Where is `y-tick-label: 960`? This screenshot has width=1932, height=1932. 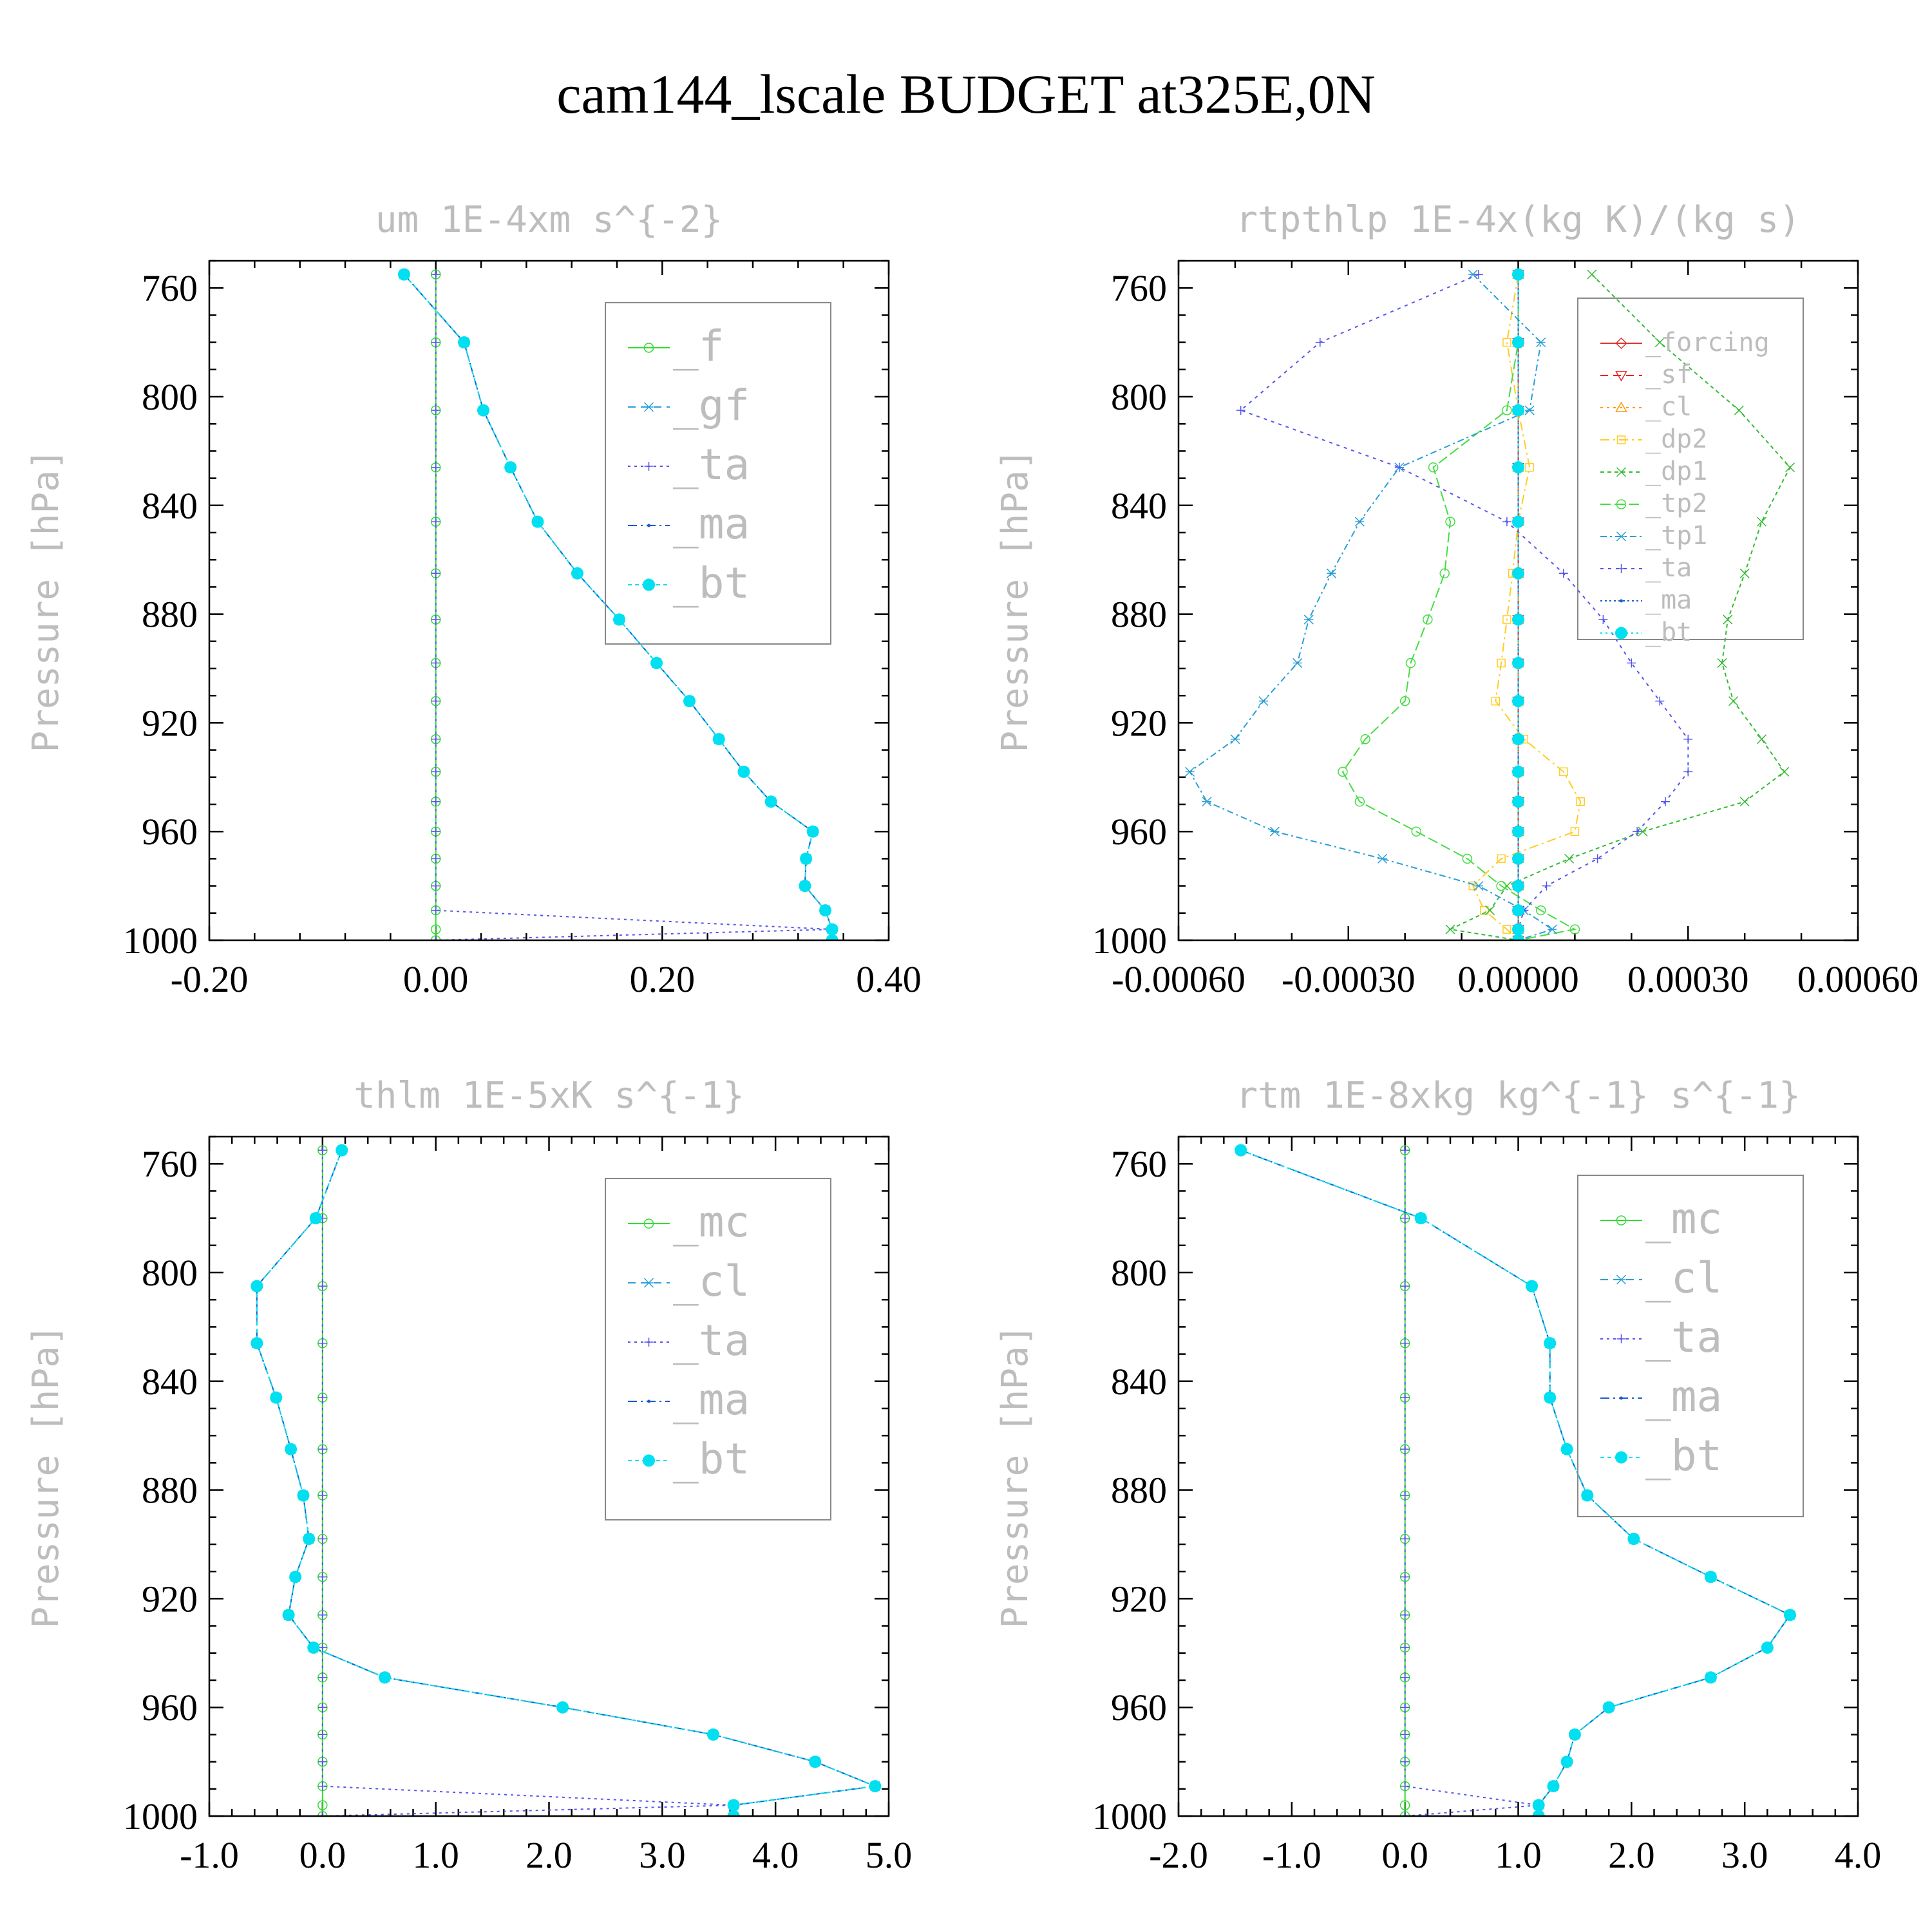
y-tick-label: 960 is located at coordinates (1139, 832).